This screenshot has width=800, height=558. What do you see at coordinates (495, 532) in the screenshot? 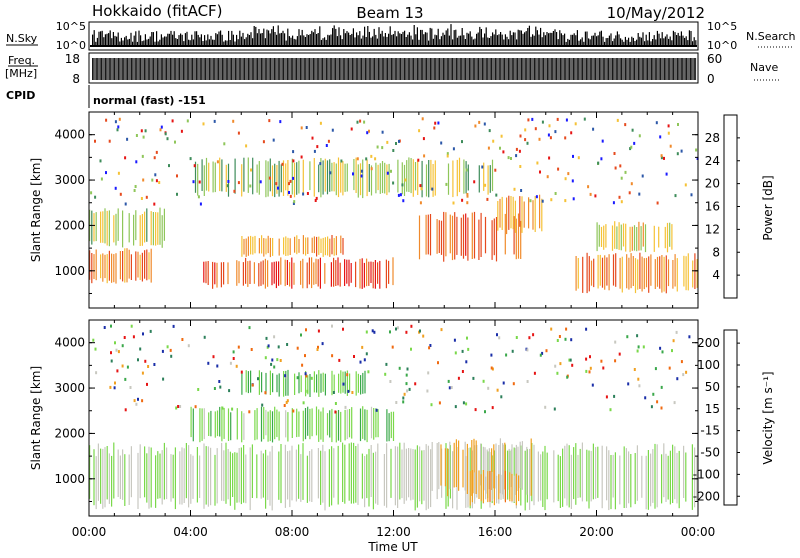
I see `x-tick-label: 16:00` at bounding box center [495, 532].